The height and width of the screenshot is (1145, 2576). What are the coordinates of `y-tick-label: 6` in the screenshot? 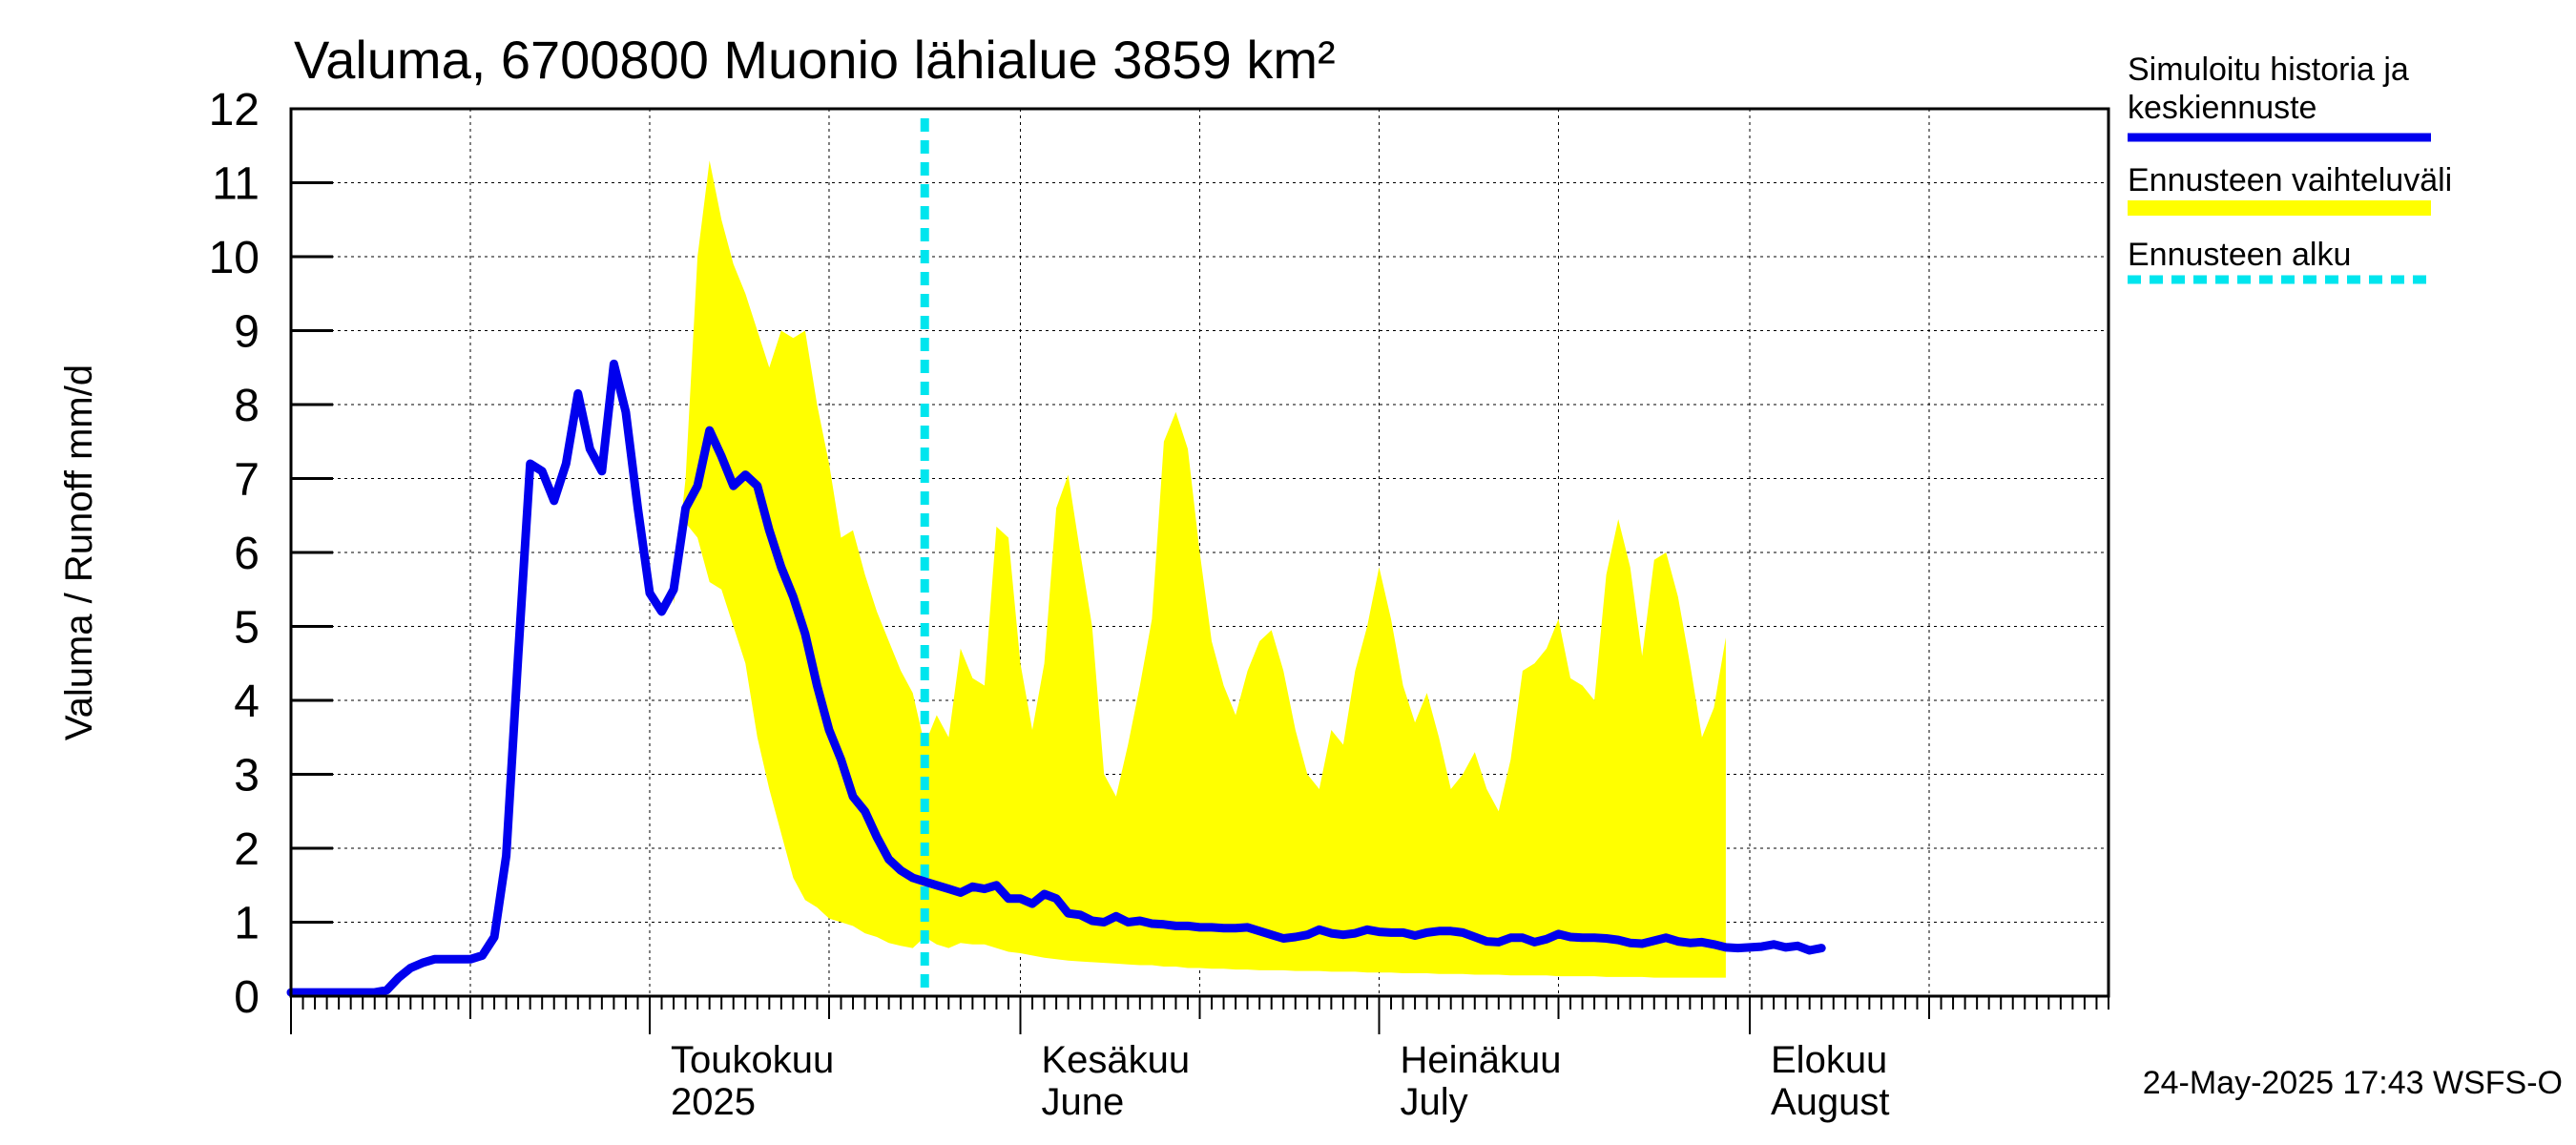 It's located at (247, 554).